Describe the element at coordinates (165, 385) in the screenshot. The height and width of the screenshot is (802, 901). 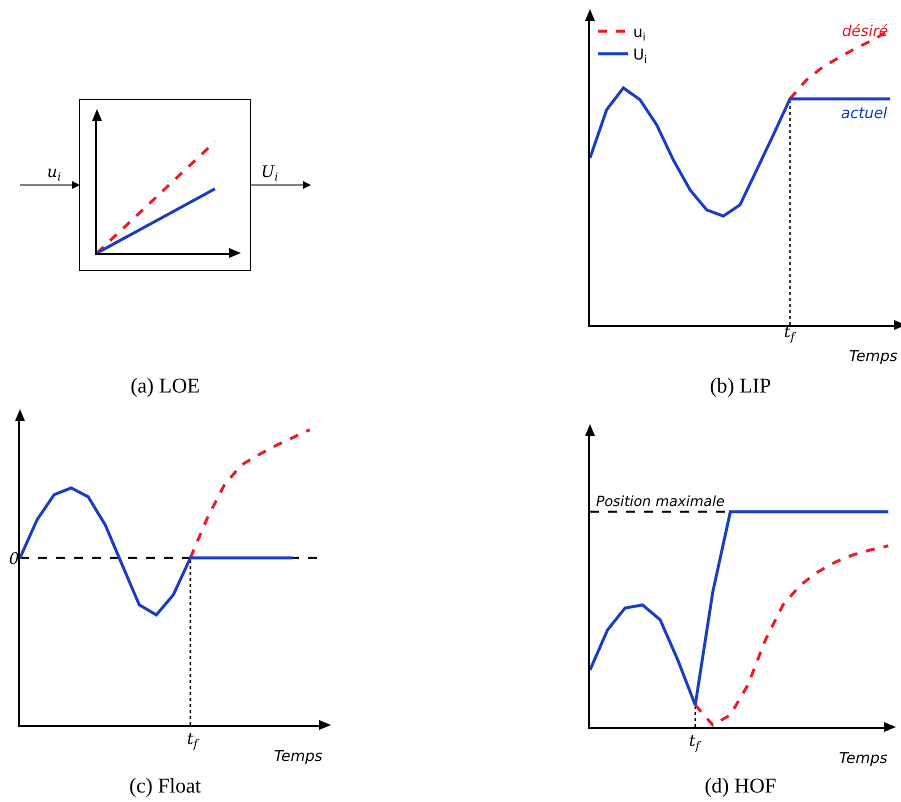
I see `text: (a) LOE` at that location.